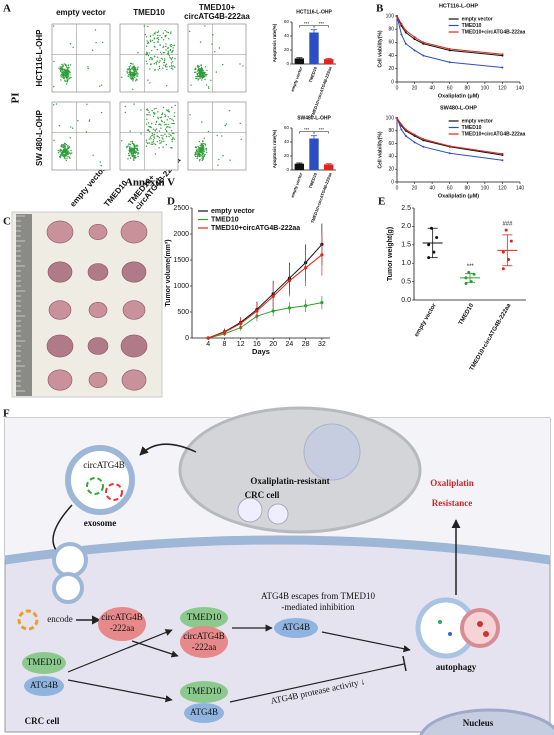 This screenshot has height=735, width=554. I want to click on escape-text: ATG4B escapes from TMED10, so click(318, 596).